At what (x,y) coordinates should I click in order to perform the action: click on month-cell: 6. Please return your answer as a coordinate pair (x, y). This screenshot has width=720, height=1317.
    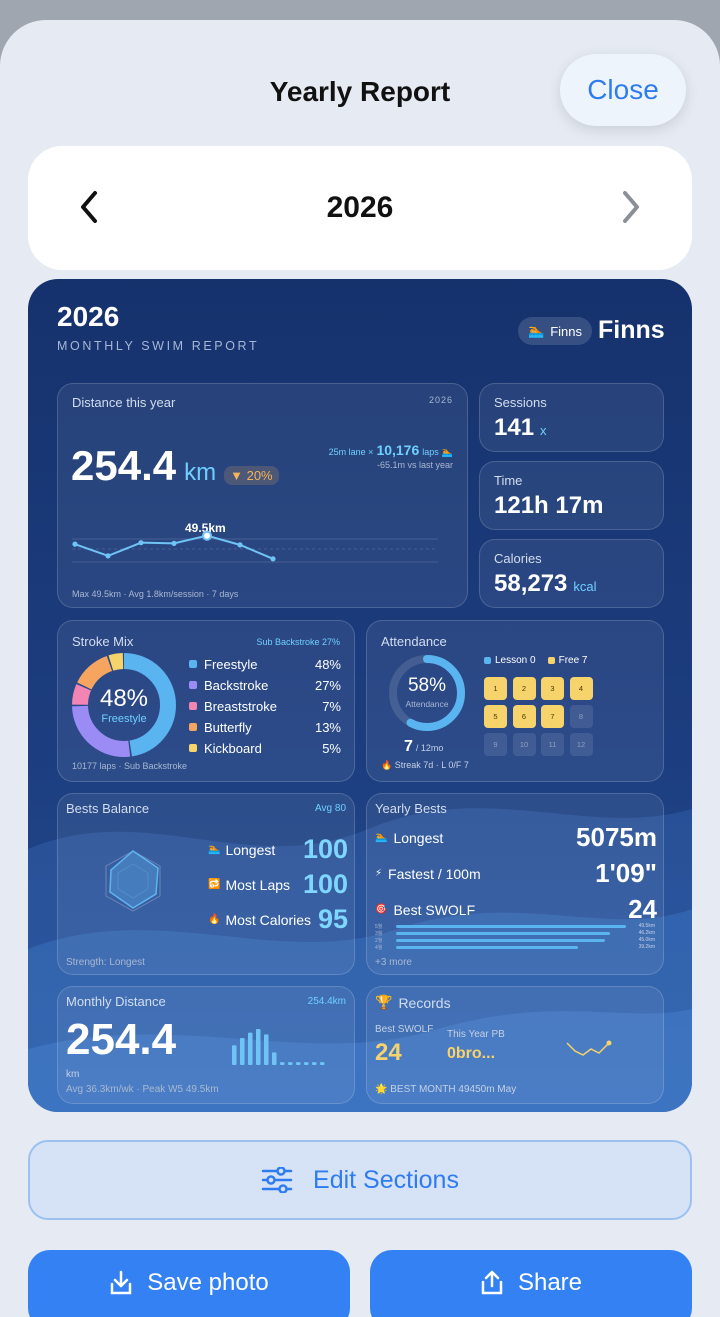
    Looking at the image, I should click on (524, 716).